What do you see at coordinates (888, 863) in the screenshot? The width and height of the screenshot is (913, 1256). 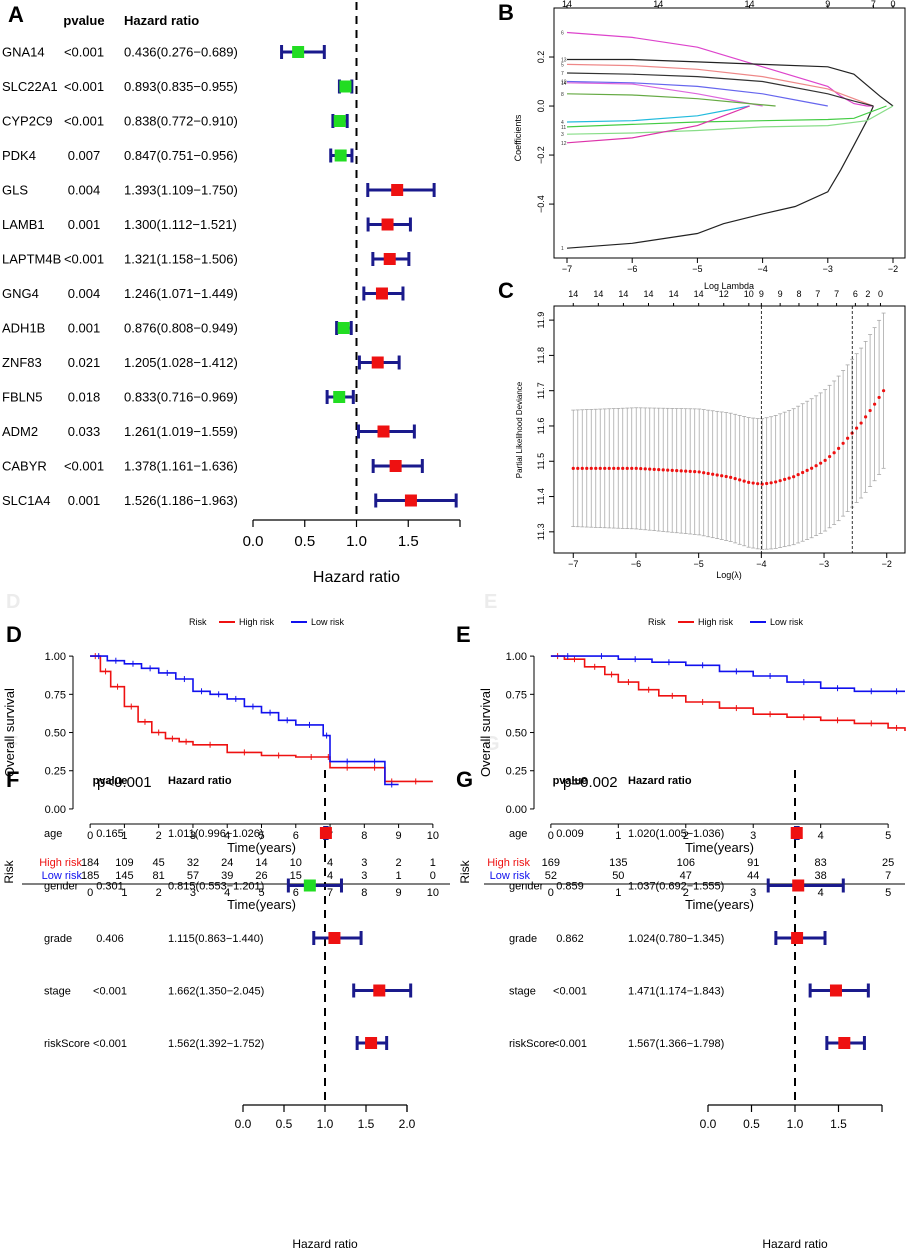 I see `risk-table-count: 25` at bounding box center [888, 863].